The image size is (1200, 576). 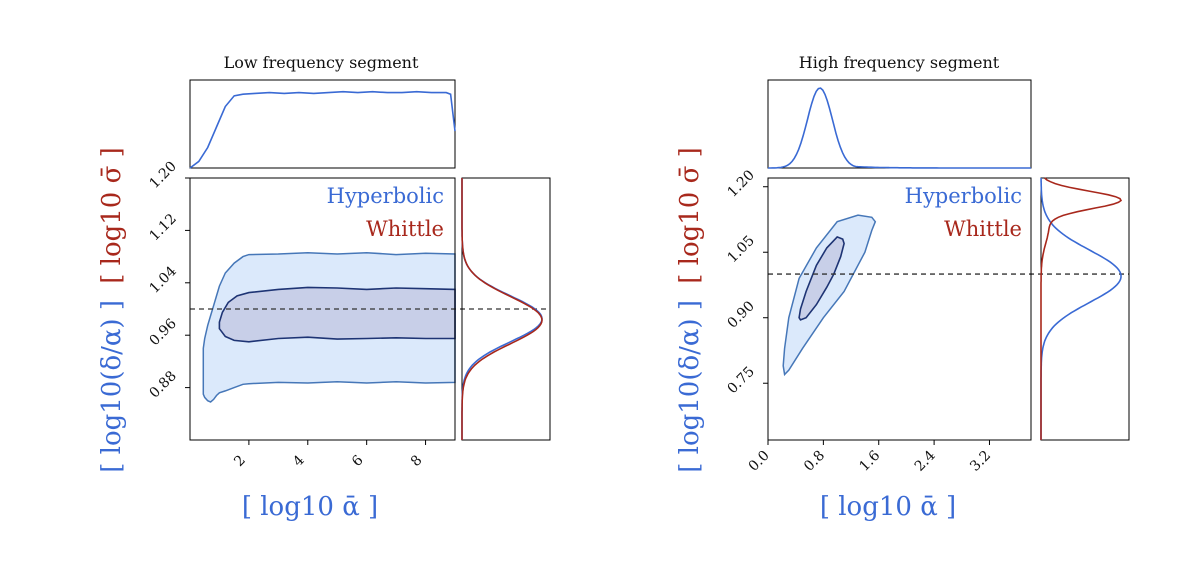 I want to click on high-y-axis-label-red: [ log10 σ̄ ], so click(x=690, y=215).